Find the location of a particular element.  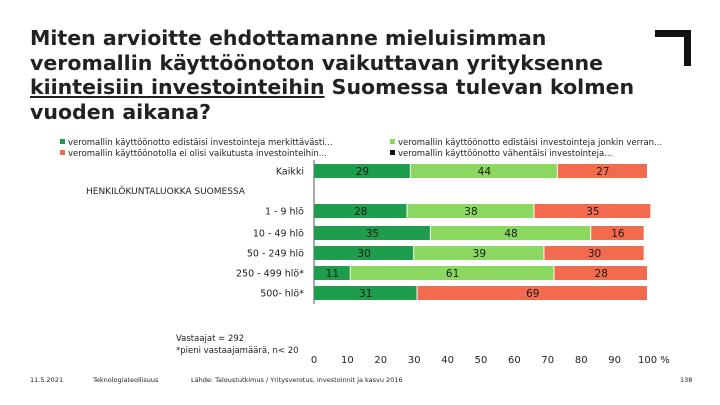

data-label: 27 is located at coordinates (602, 172).